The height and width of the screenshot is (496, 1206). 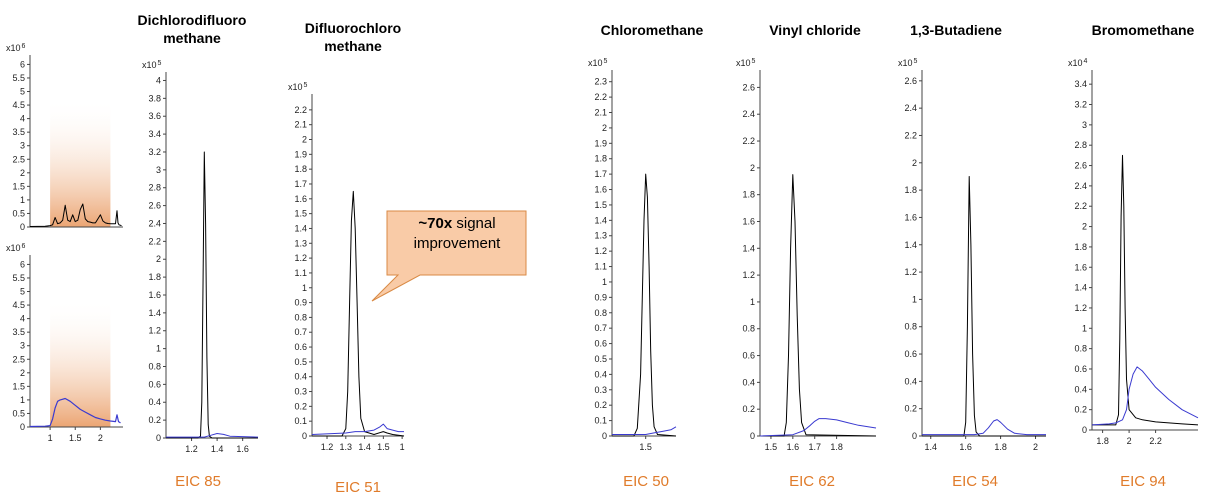 What do you see at coordinates (474, 223) in the screenshot?
I see `callout-rest: signal` at bounding box center [474, 223].